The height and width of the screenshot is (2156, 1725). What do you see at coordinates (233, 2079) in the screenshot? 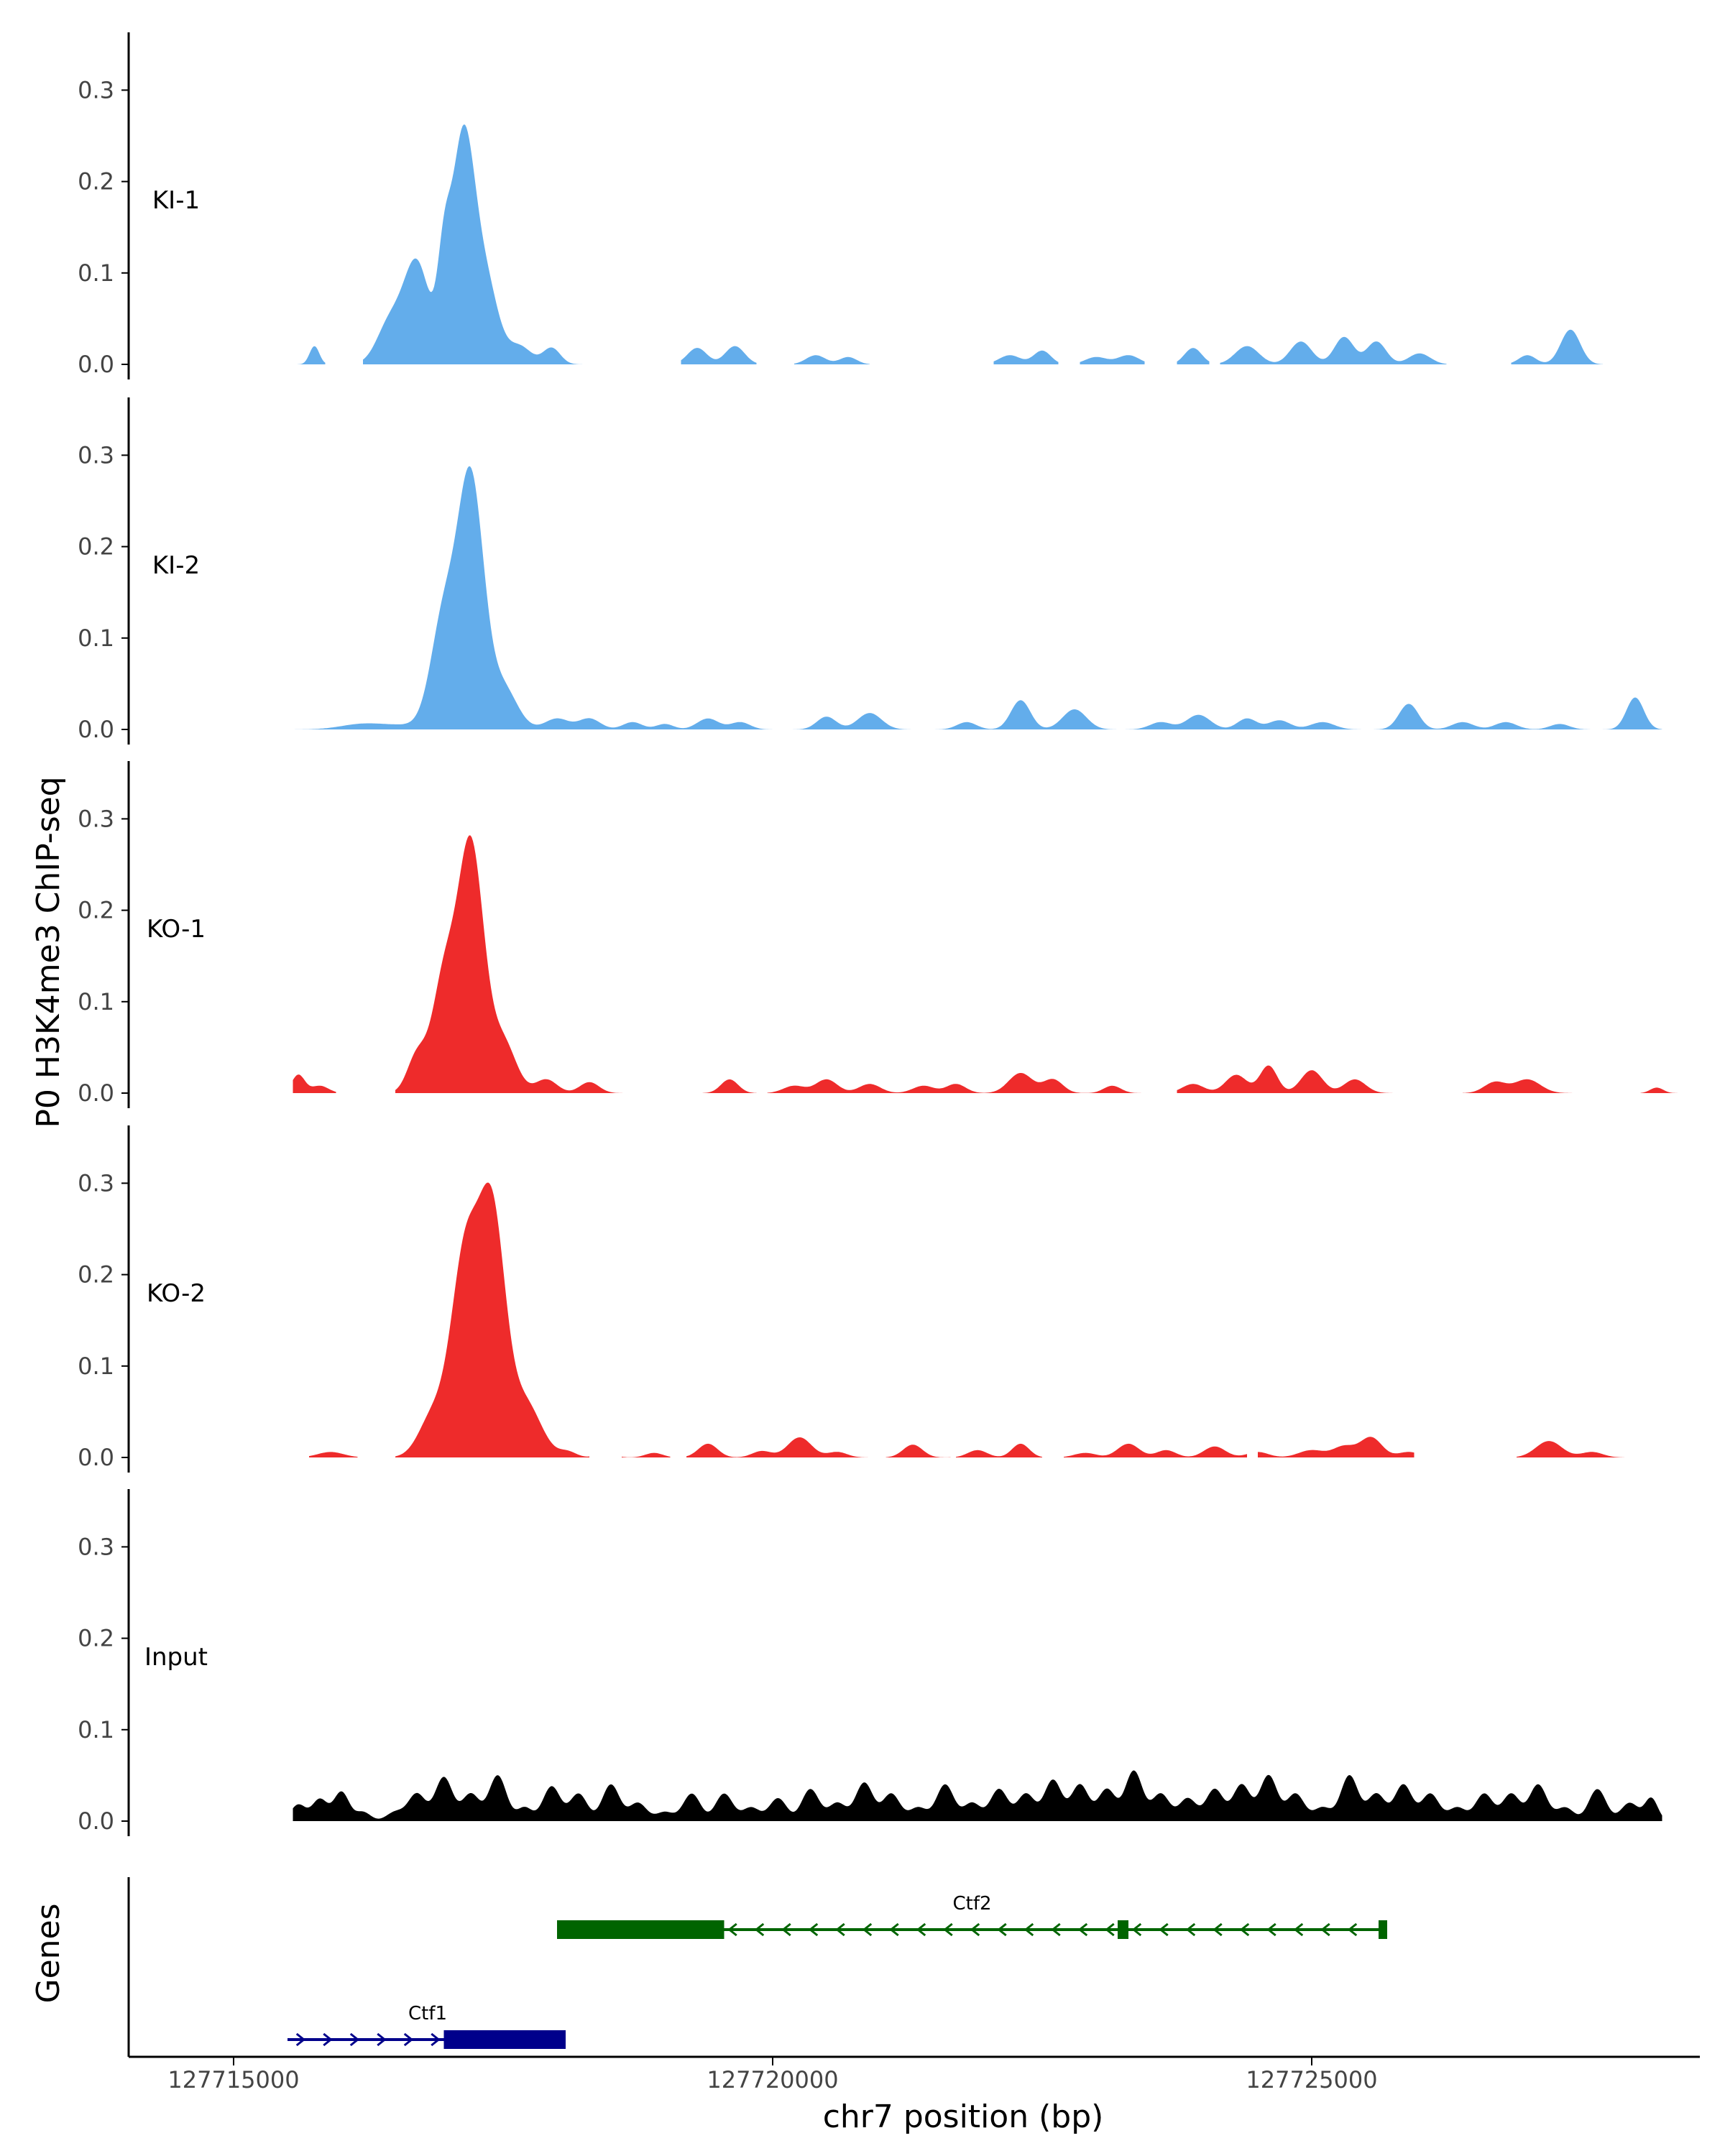
I see `x-tick-label: 127715000` at bounding box center [233, 2079].